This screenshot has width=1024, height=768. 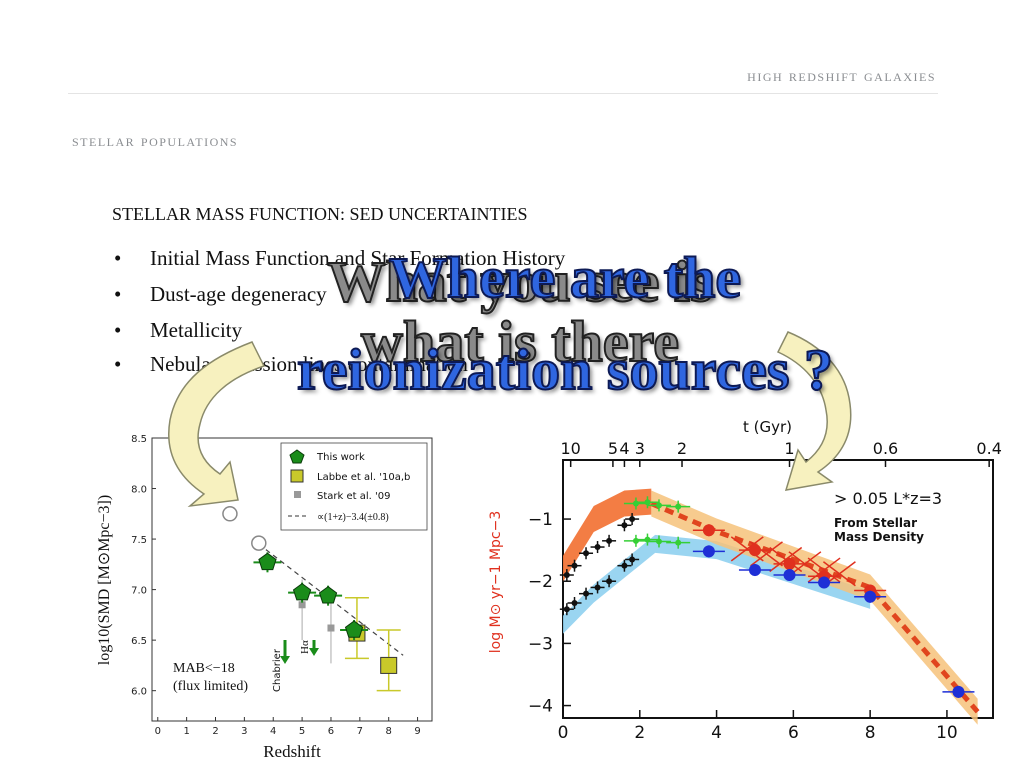 I want to click on curved-arrow-left-icon, so click(x=217, y=424).